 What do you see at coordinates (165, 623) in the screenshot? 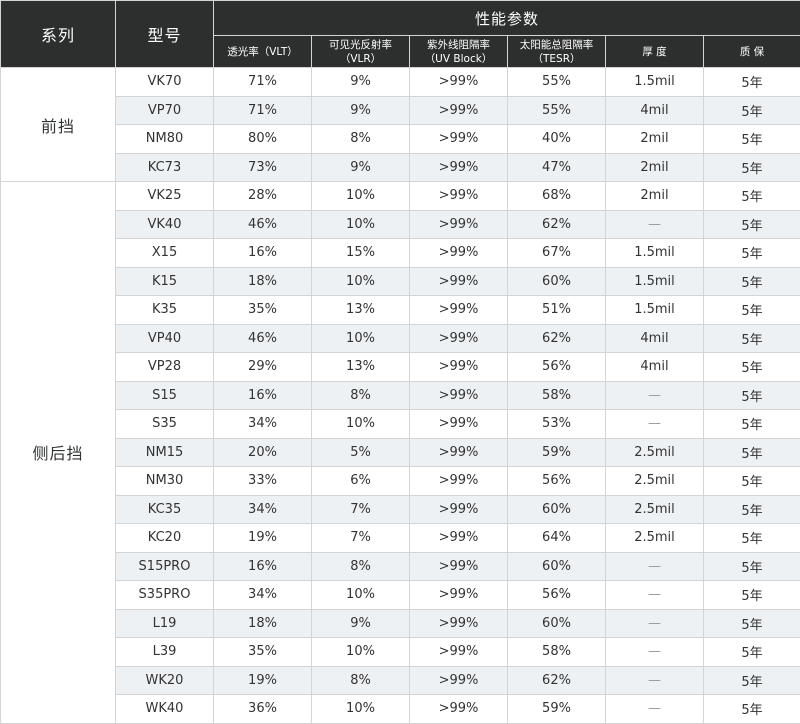
I see `model-cell: L19` at bounding box center [165, 623].